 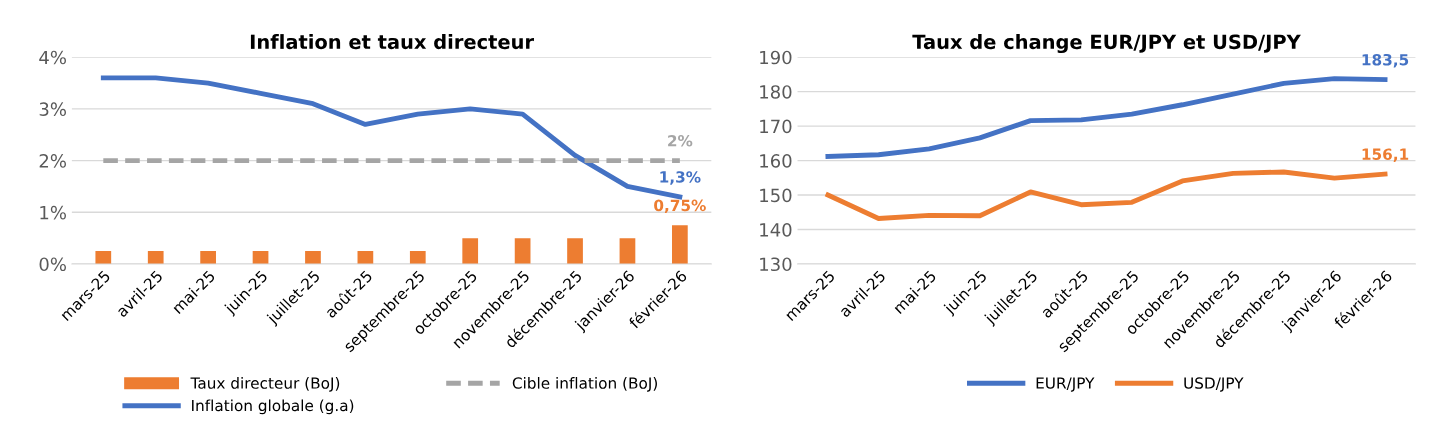 What do you see at coordinates (776, 92) in the screenshot?
I see `y-tick-label: 180` at bounding box center [776, 92].